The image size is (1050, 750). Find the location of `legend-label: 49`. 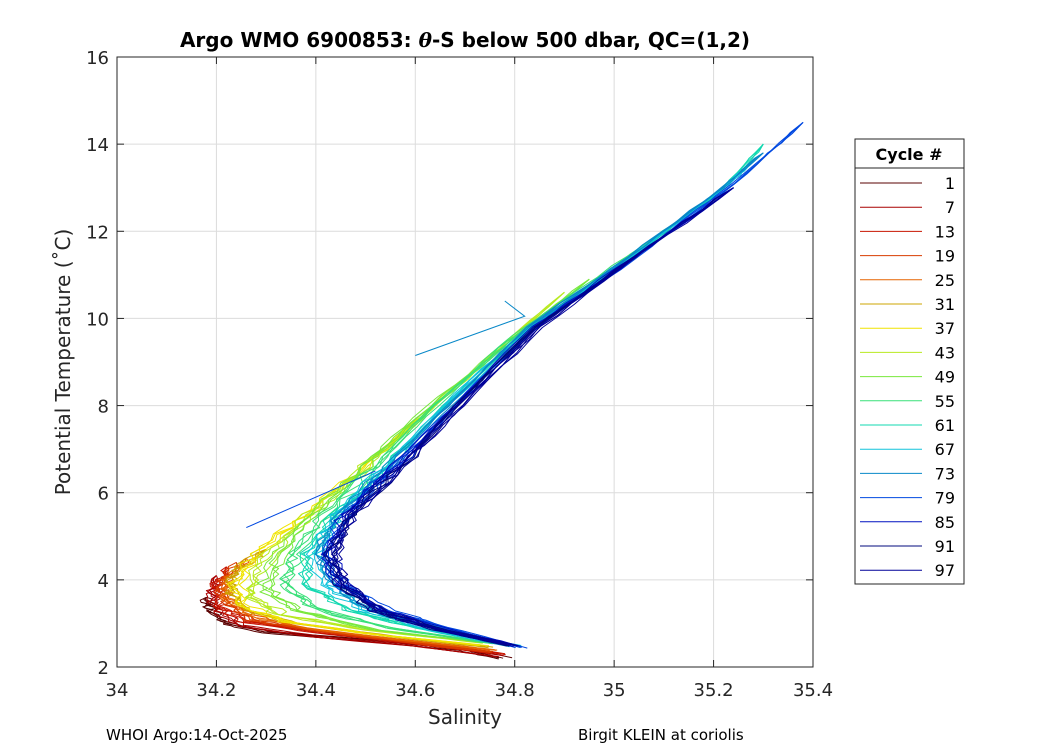

legend-label: 49 is located at coordinates (945, 377).